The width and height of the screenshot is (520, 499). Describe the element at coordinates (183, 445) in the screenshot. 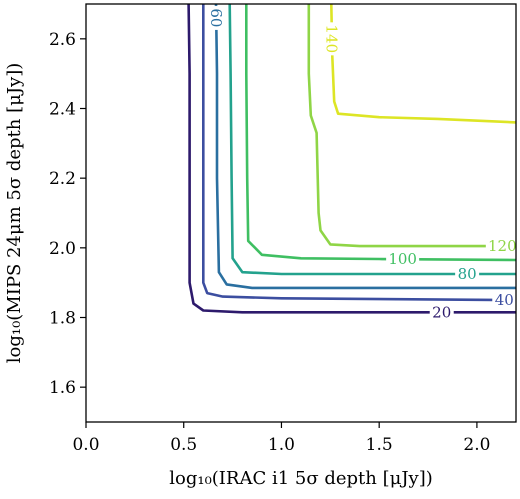

I see `x-tick-label: 0.5` at that location.